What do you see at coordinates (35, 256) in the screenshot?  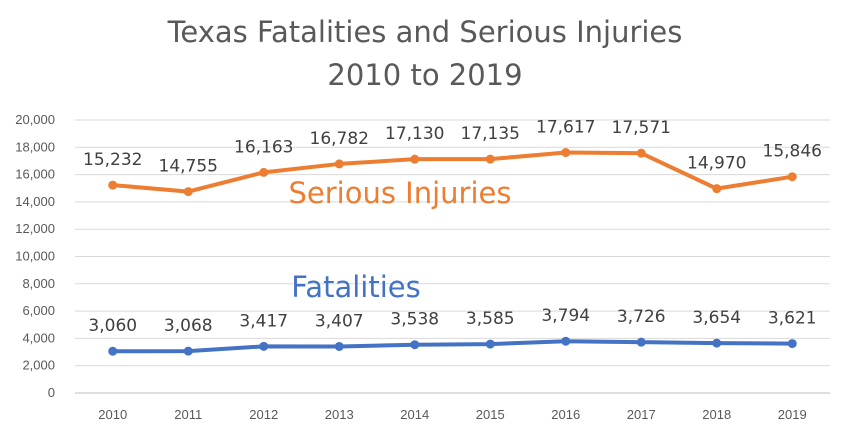 I see `y-tick-label: 10,000` at bounding box center [35, 256].